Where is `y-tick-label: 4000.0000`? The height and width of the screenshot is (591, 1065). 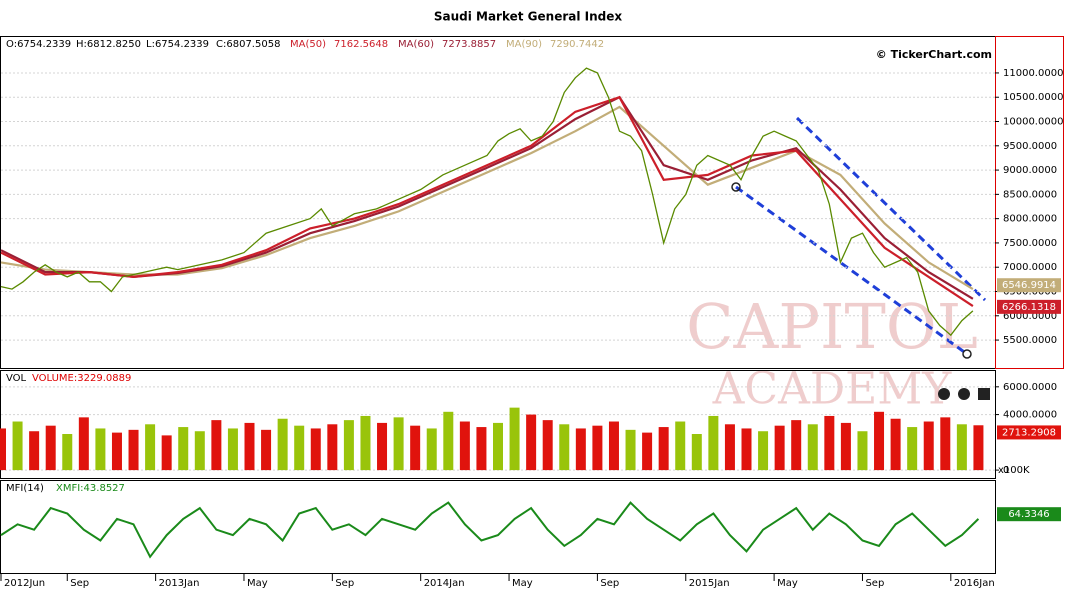 y-tick-label: 4000.0000 is located at coordinates (1030, 415).